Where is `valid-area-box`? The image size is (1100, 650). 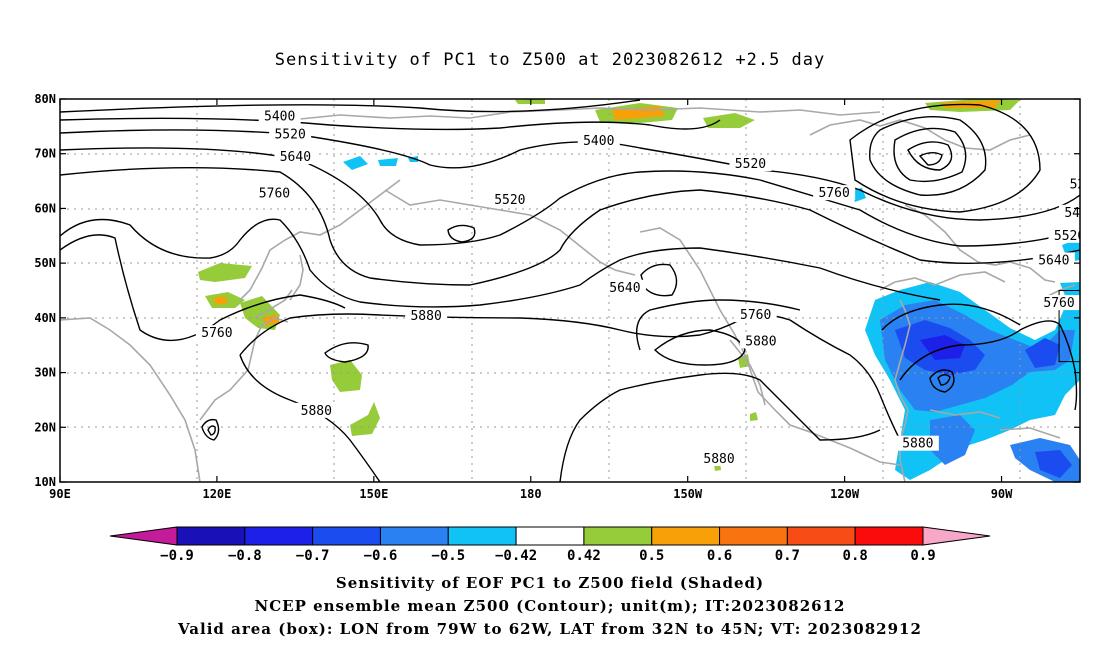 valid-area-box is located at coordinates (1069, 326).